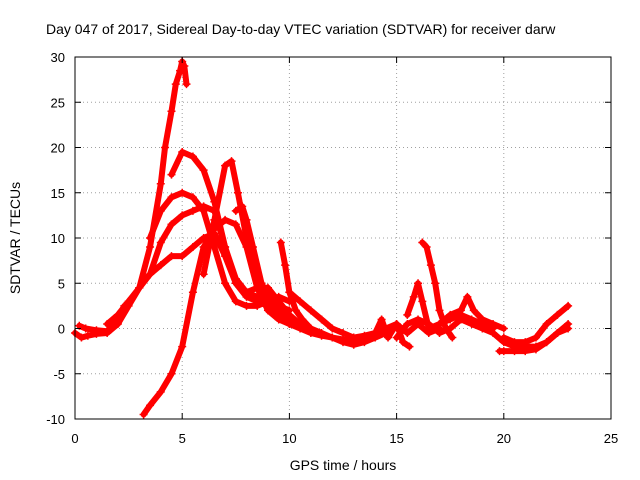  Describe the element at coordinates (55, 419) in the screenshot. I see `y-tick-label: -10` at that location.